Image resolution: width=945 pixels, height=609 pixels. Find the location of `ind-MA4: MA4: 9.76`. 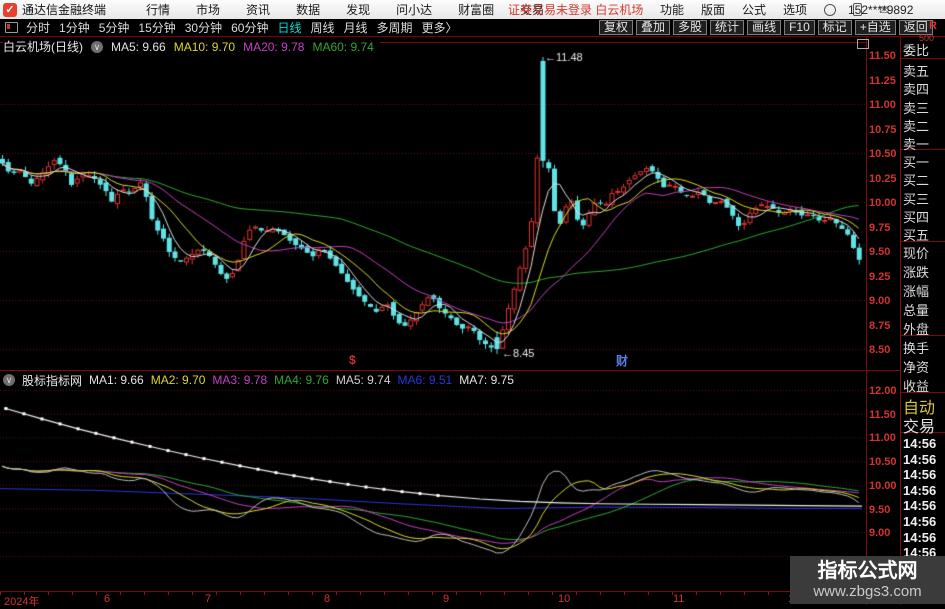

ind-MA4: MA4: 9.76 is located at coordinates (301, 380).